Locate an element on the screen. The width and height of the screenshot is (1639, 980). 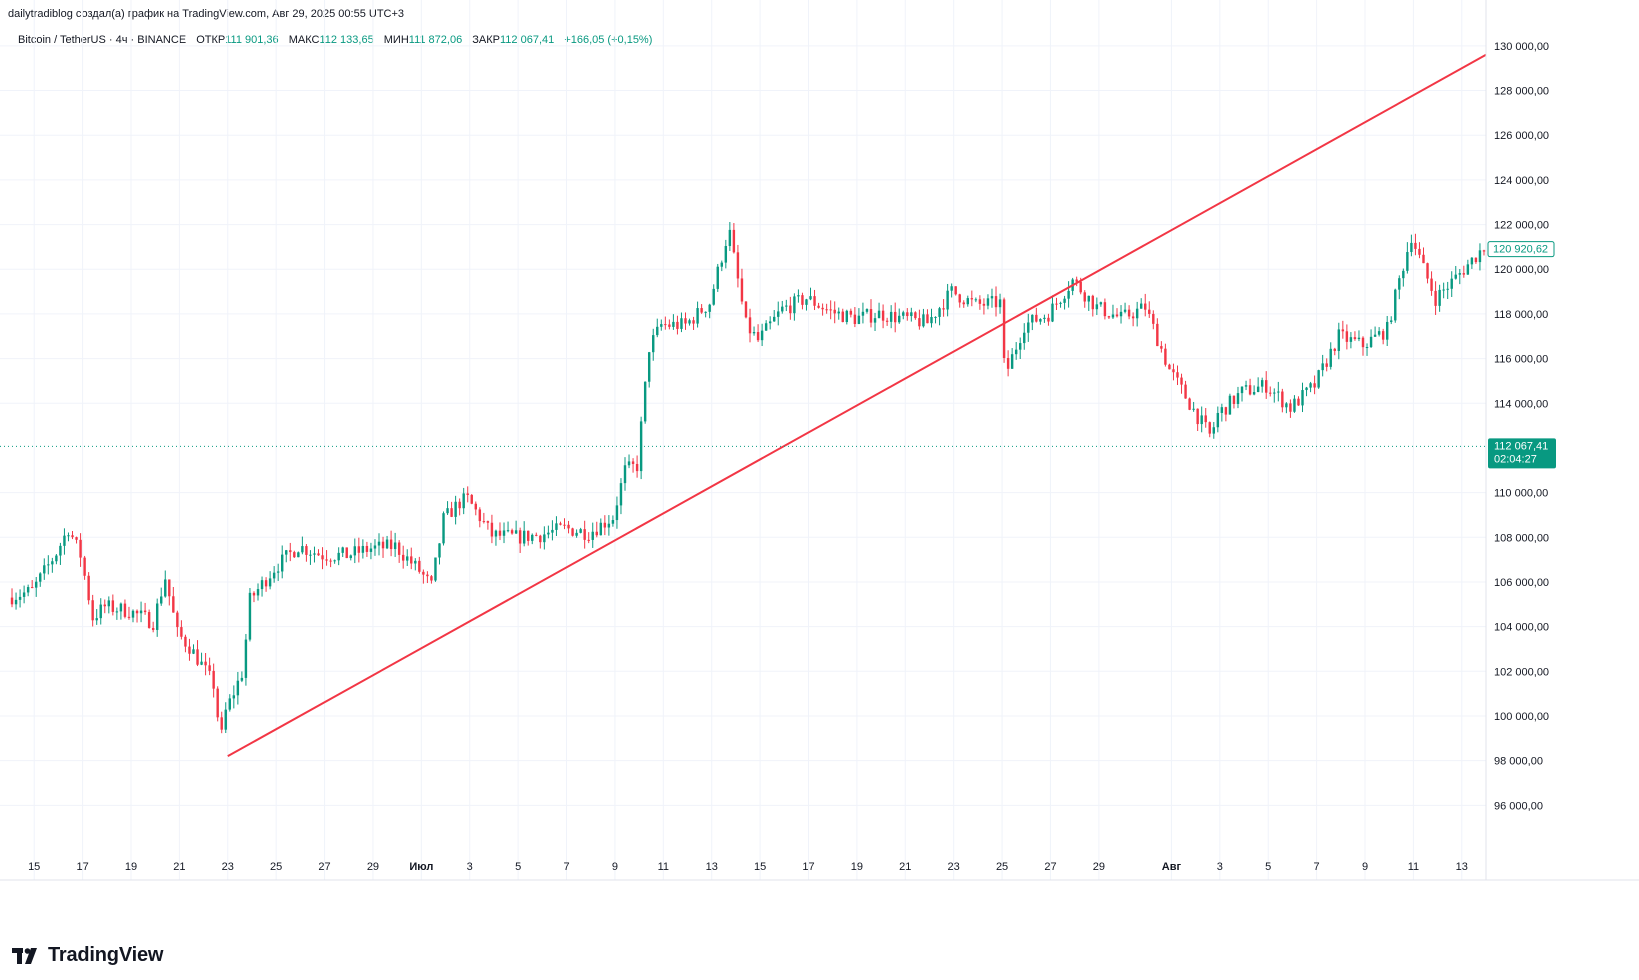
y-tick-label: 108 000,00 is located at coordinates (1521, 538).